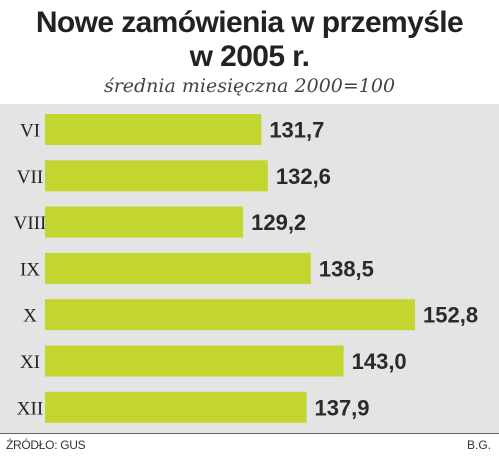 Image resolution: width=499 pixels, height=463 pixels. I want to click on value-label: 137,9, so click(341, 407).